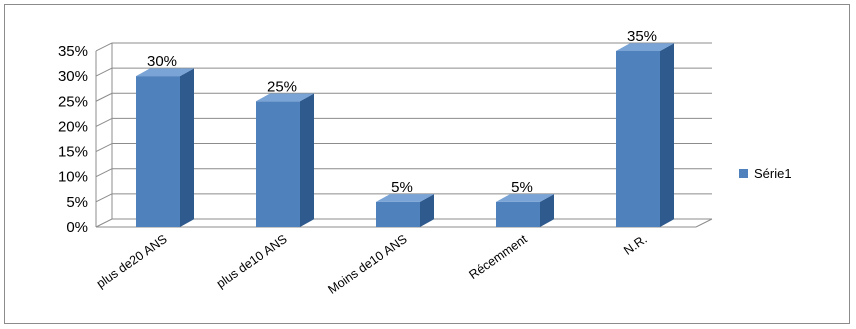 The image size is (856, 329). I want to click on data-label: 30%, so click(162, 61).